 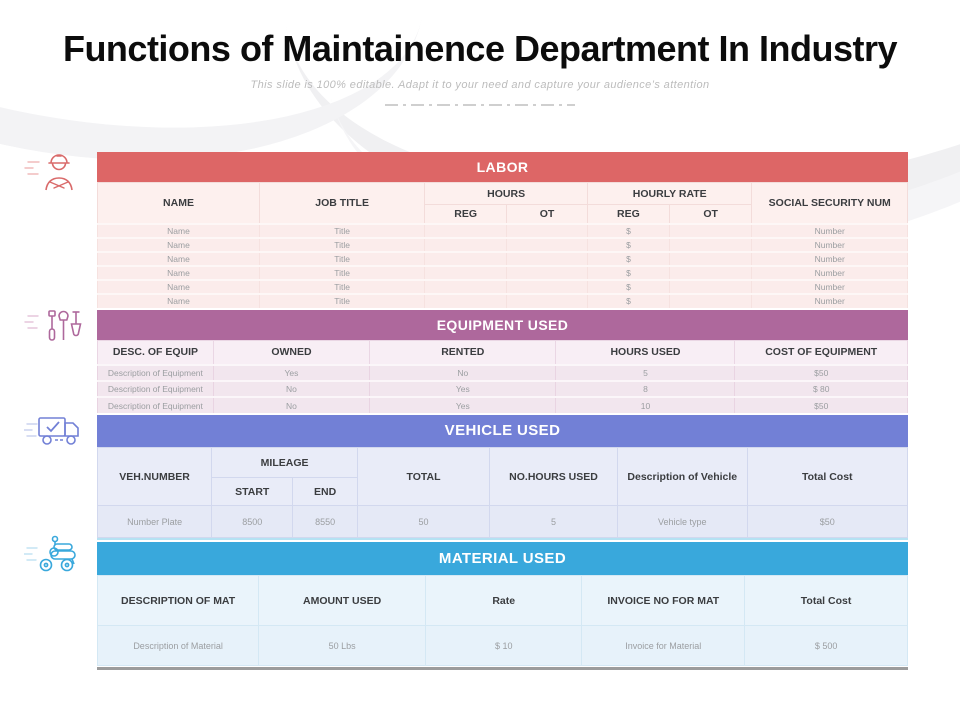 What do you see at coordinates (502, 324) in the screenshot?
I see `equipment-band-title: EQUIPMENT USED` at bounding box center [502, 324].